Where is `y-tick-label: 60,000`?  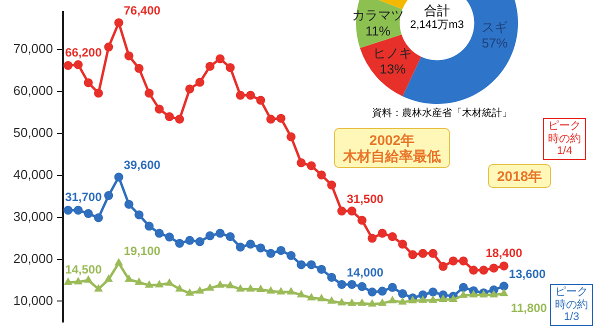 y-tick-label: 60,000 is located at coordinates (33, 90).